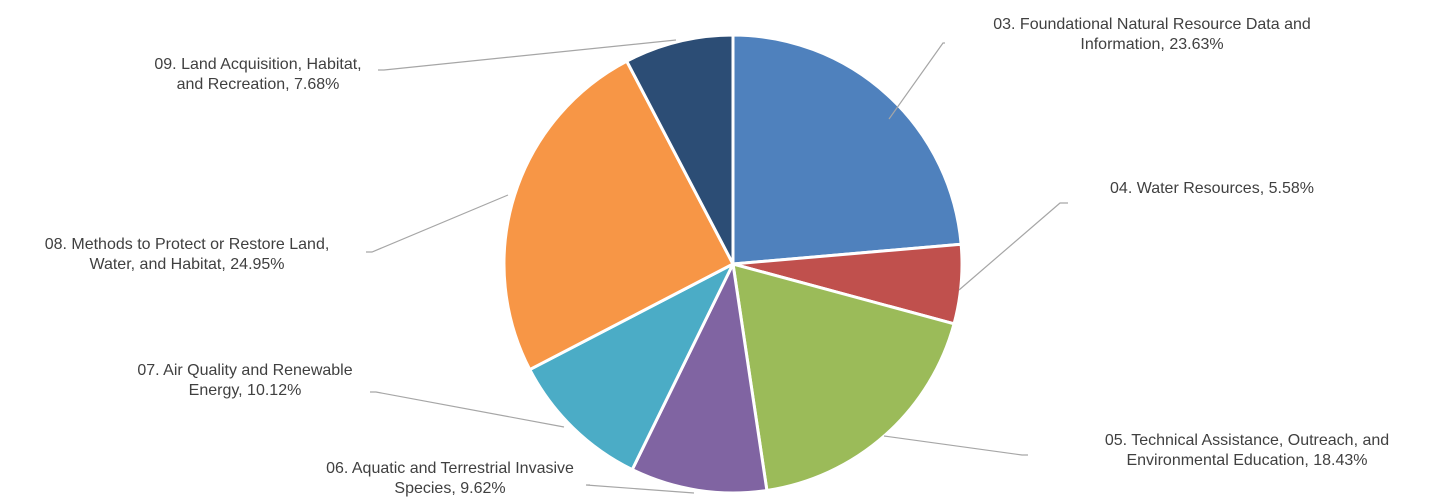  What do you see at coordinates (1246, 460) in the screenshot?
I see `data-label-line: Environmental Education, 18.43%` at bounding box center [1246, 460].